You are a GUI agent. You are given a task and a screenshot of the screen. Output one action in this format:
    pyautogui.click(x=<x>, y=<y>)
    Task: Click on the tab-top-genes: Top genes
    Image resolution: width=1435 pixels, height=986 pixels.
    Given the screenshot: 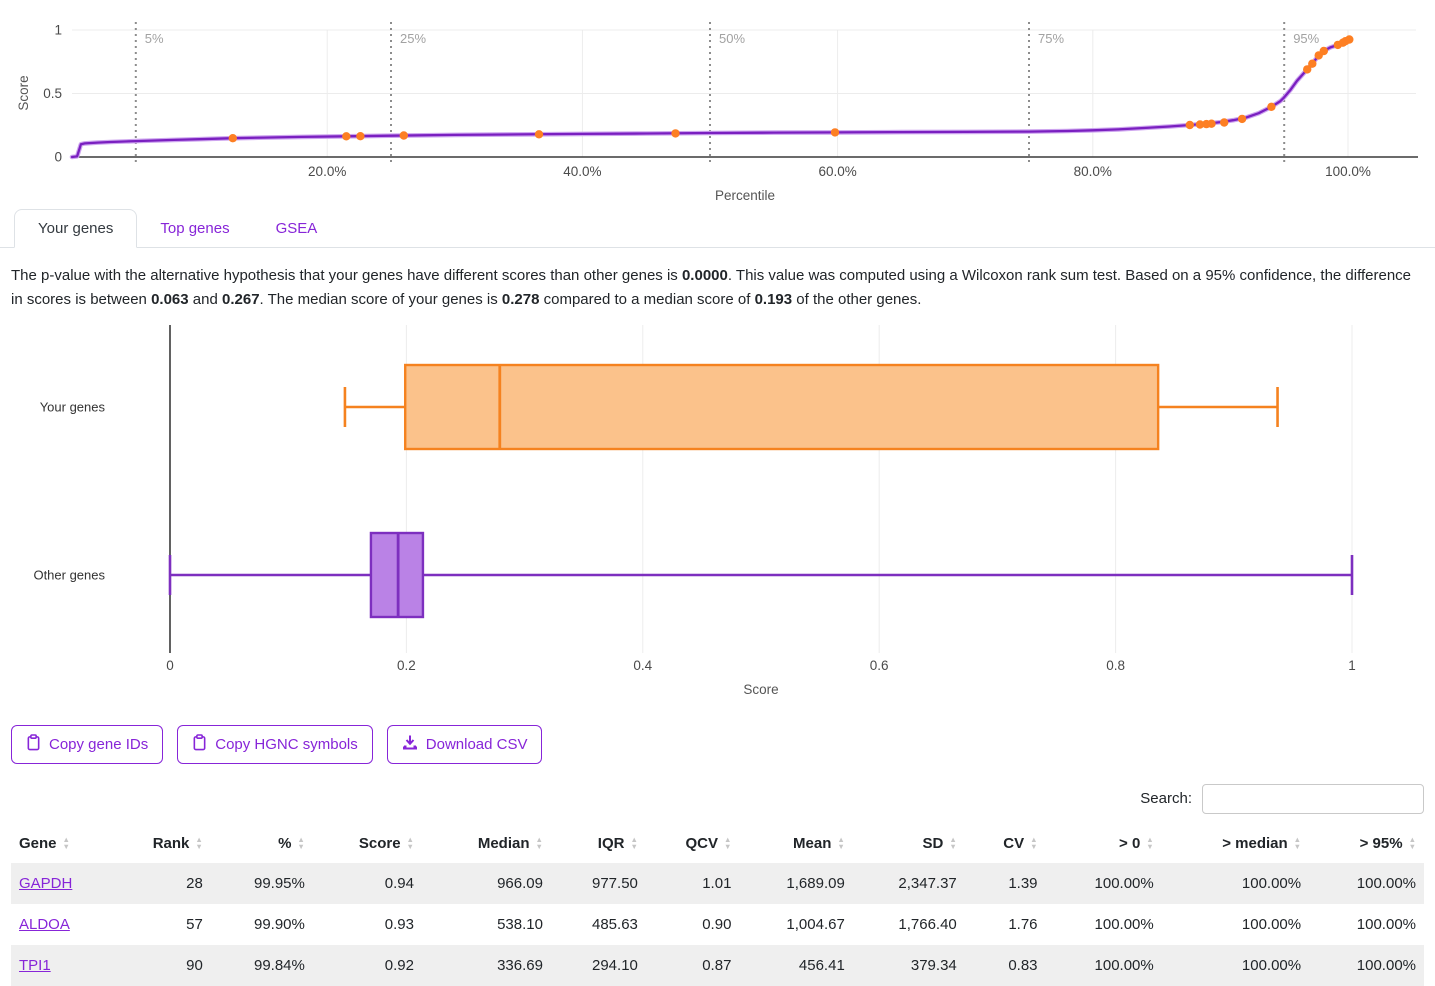 What is the action you would take?
    pyautogui.click(x=195, y=228)
    